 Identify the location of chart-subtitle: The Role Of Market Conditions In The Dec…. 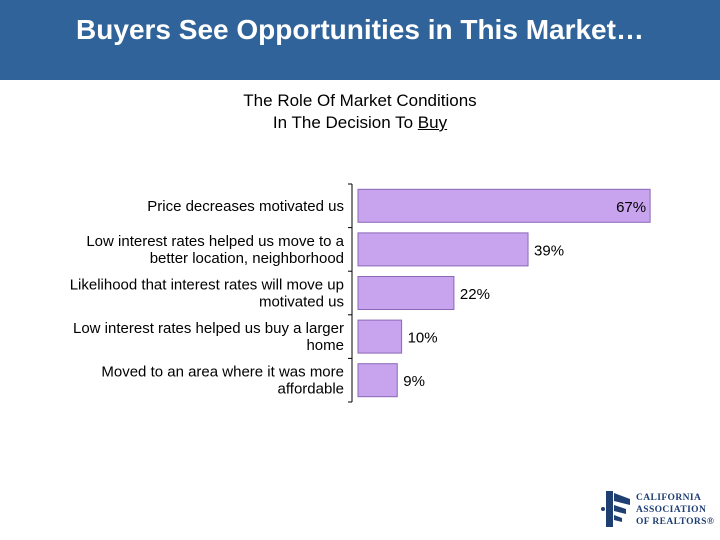
(360, 112).